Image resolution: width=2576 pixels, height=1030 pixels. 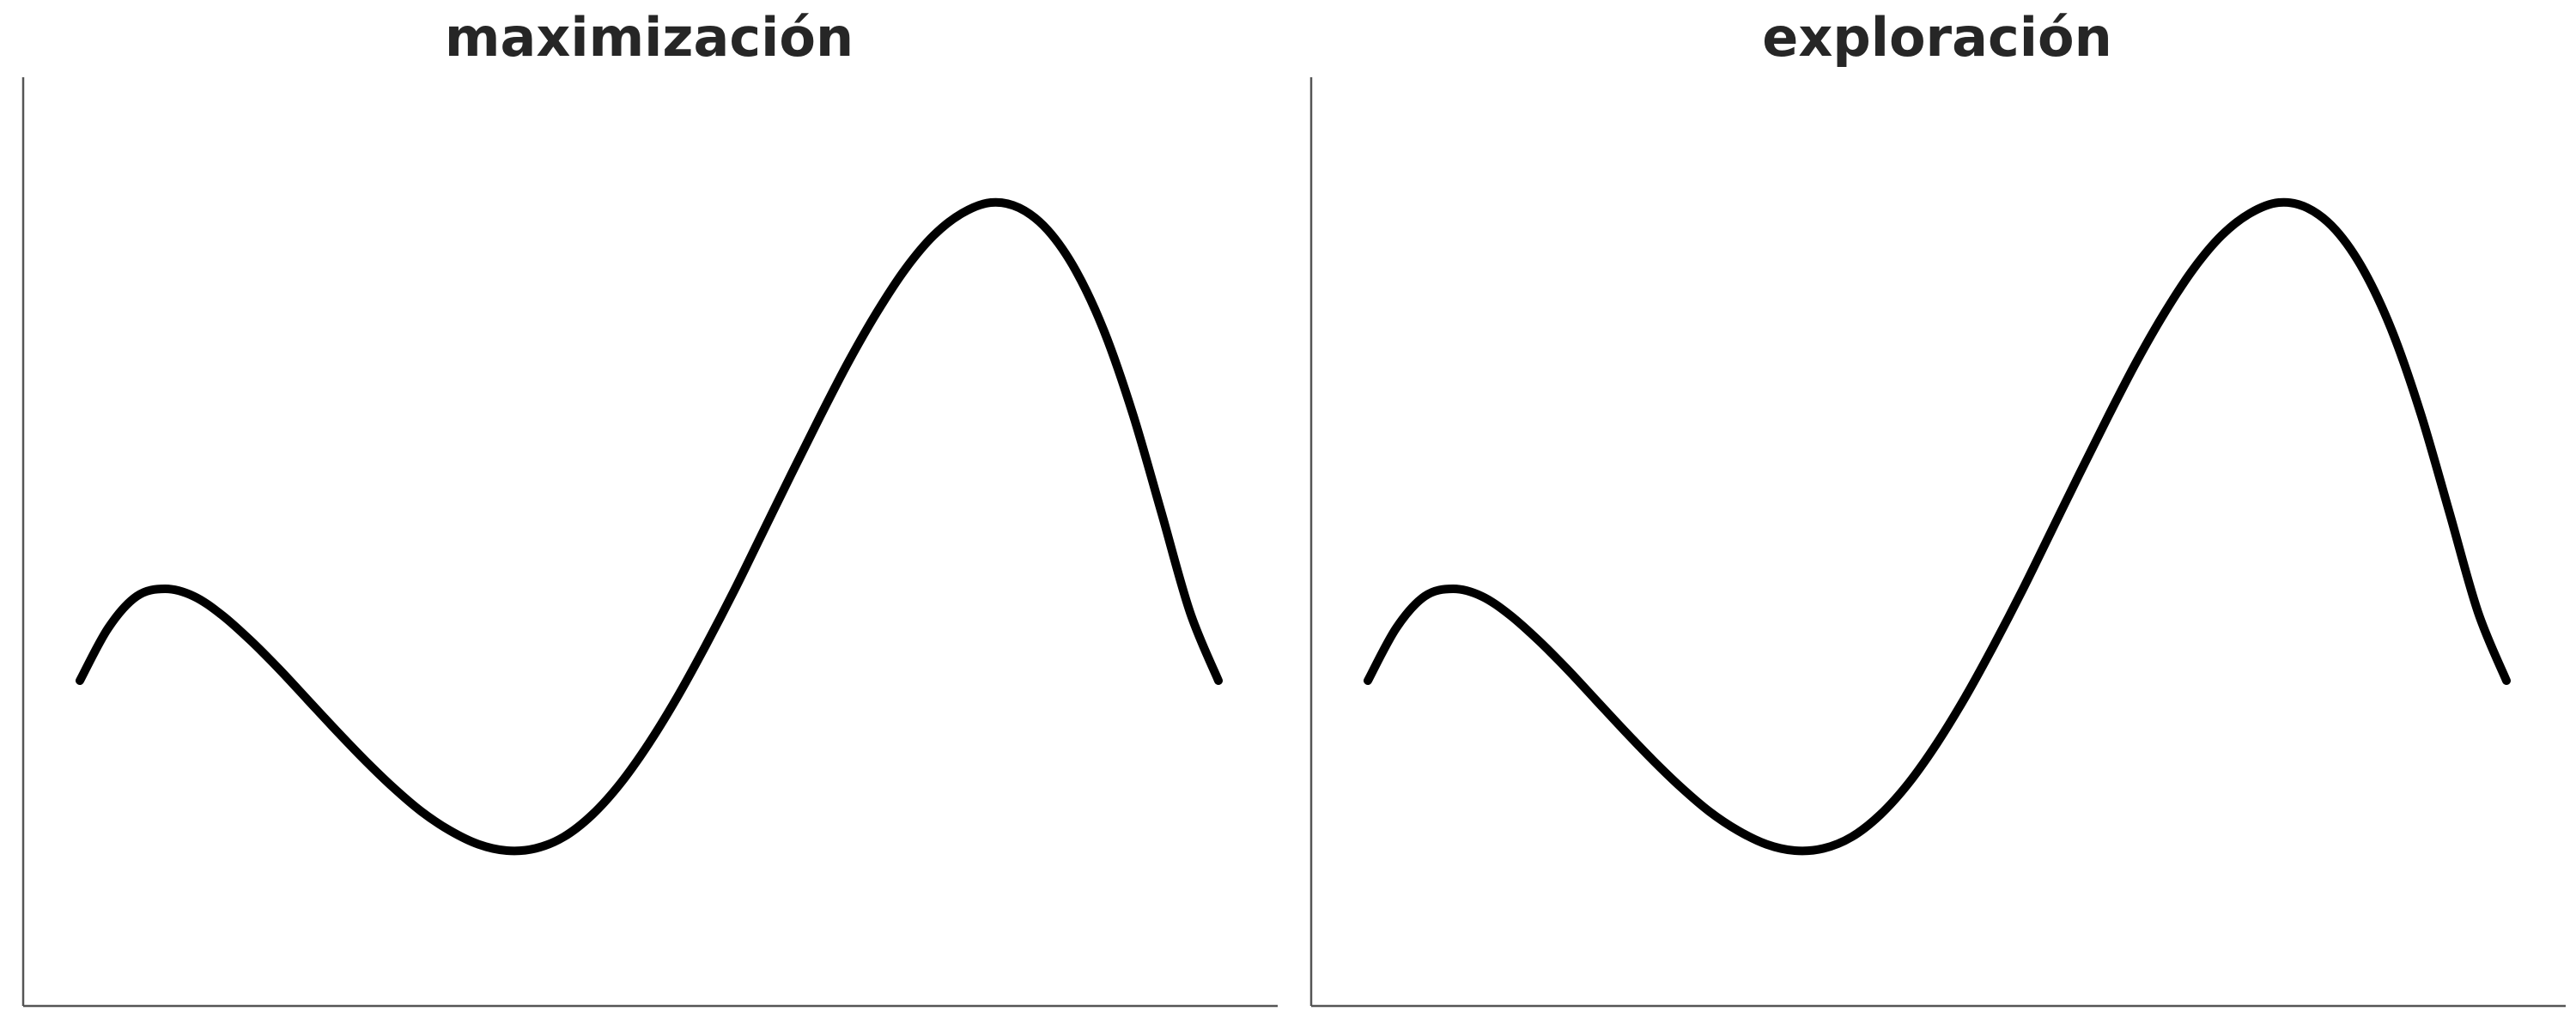 I want to click on chart-title: exploración, so click(x=1937, y=37).